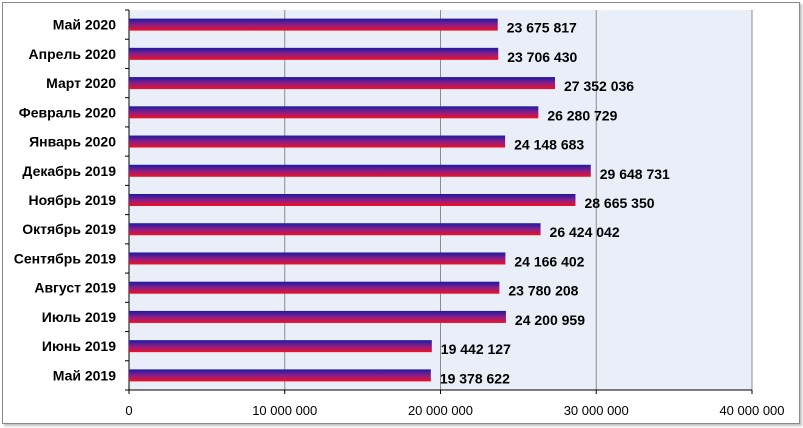 This screenshot has height=428, width=803. What do you see at coordinates (440, 410) in the screenshot?
I see `x-tick-label: 20 000 000` at bounding box center [440, 410].